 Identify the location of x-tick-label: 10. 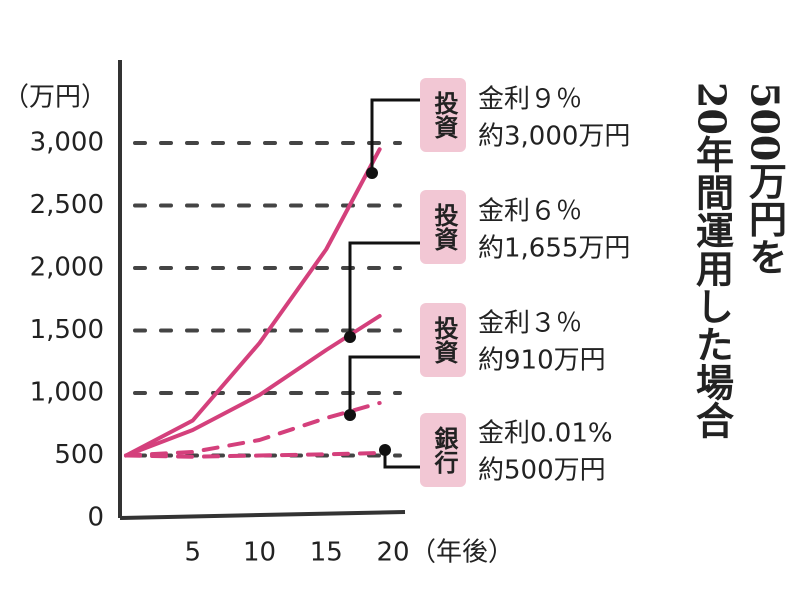
(259, 553).